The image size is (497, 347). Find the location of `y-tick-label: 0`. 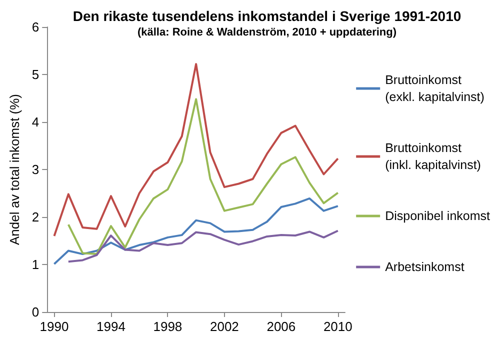

y-tick-label: 0 is located at coordinates (36, 312).